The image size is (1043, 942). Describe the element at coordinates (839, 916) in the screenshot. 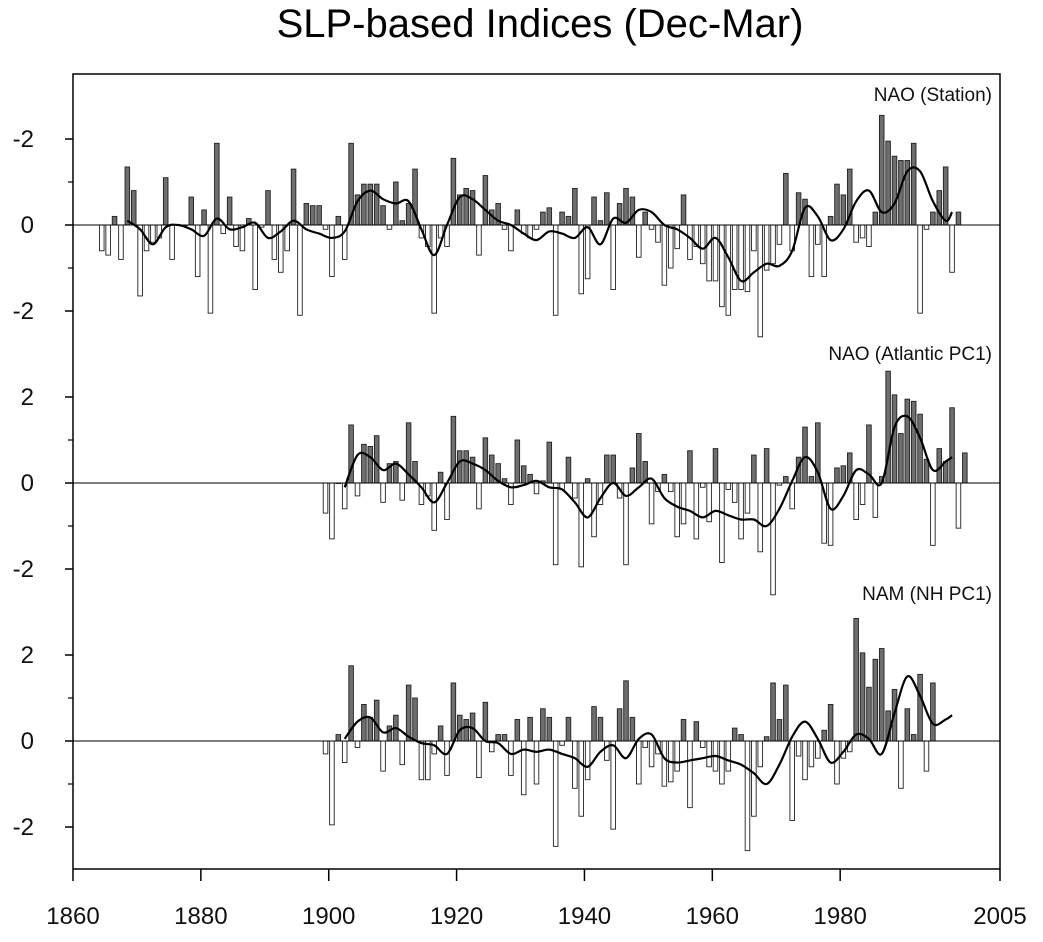

I see `x-tick-label: 1980` at that location.